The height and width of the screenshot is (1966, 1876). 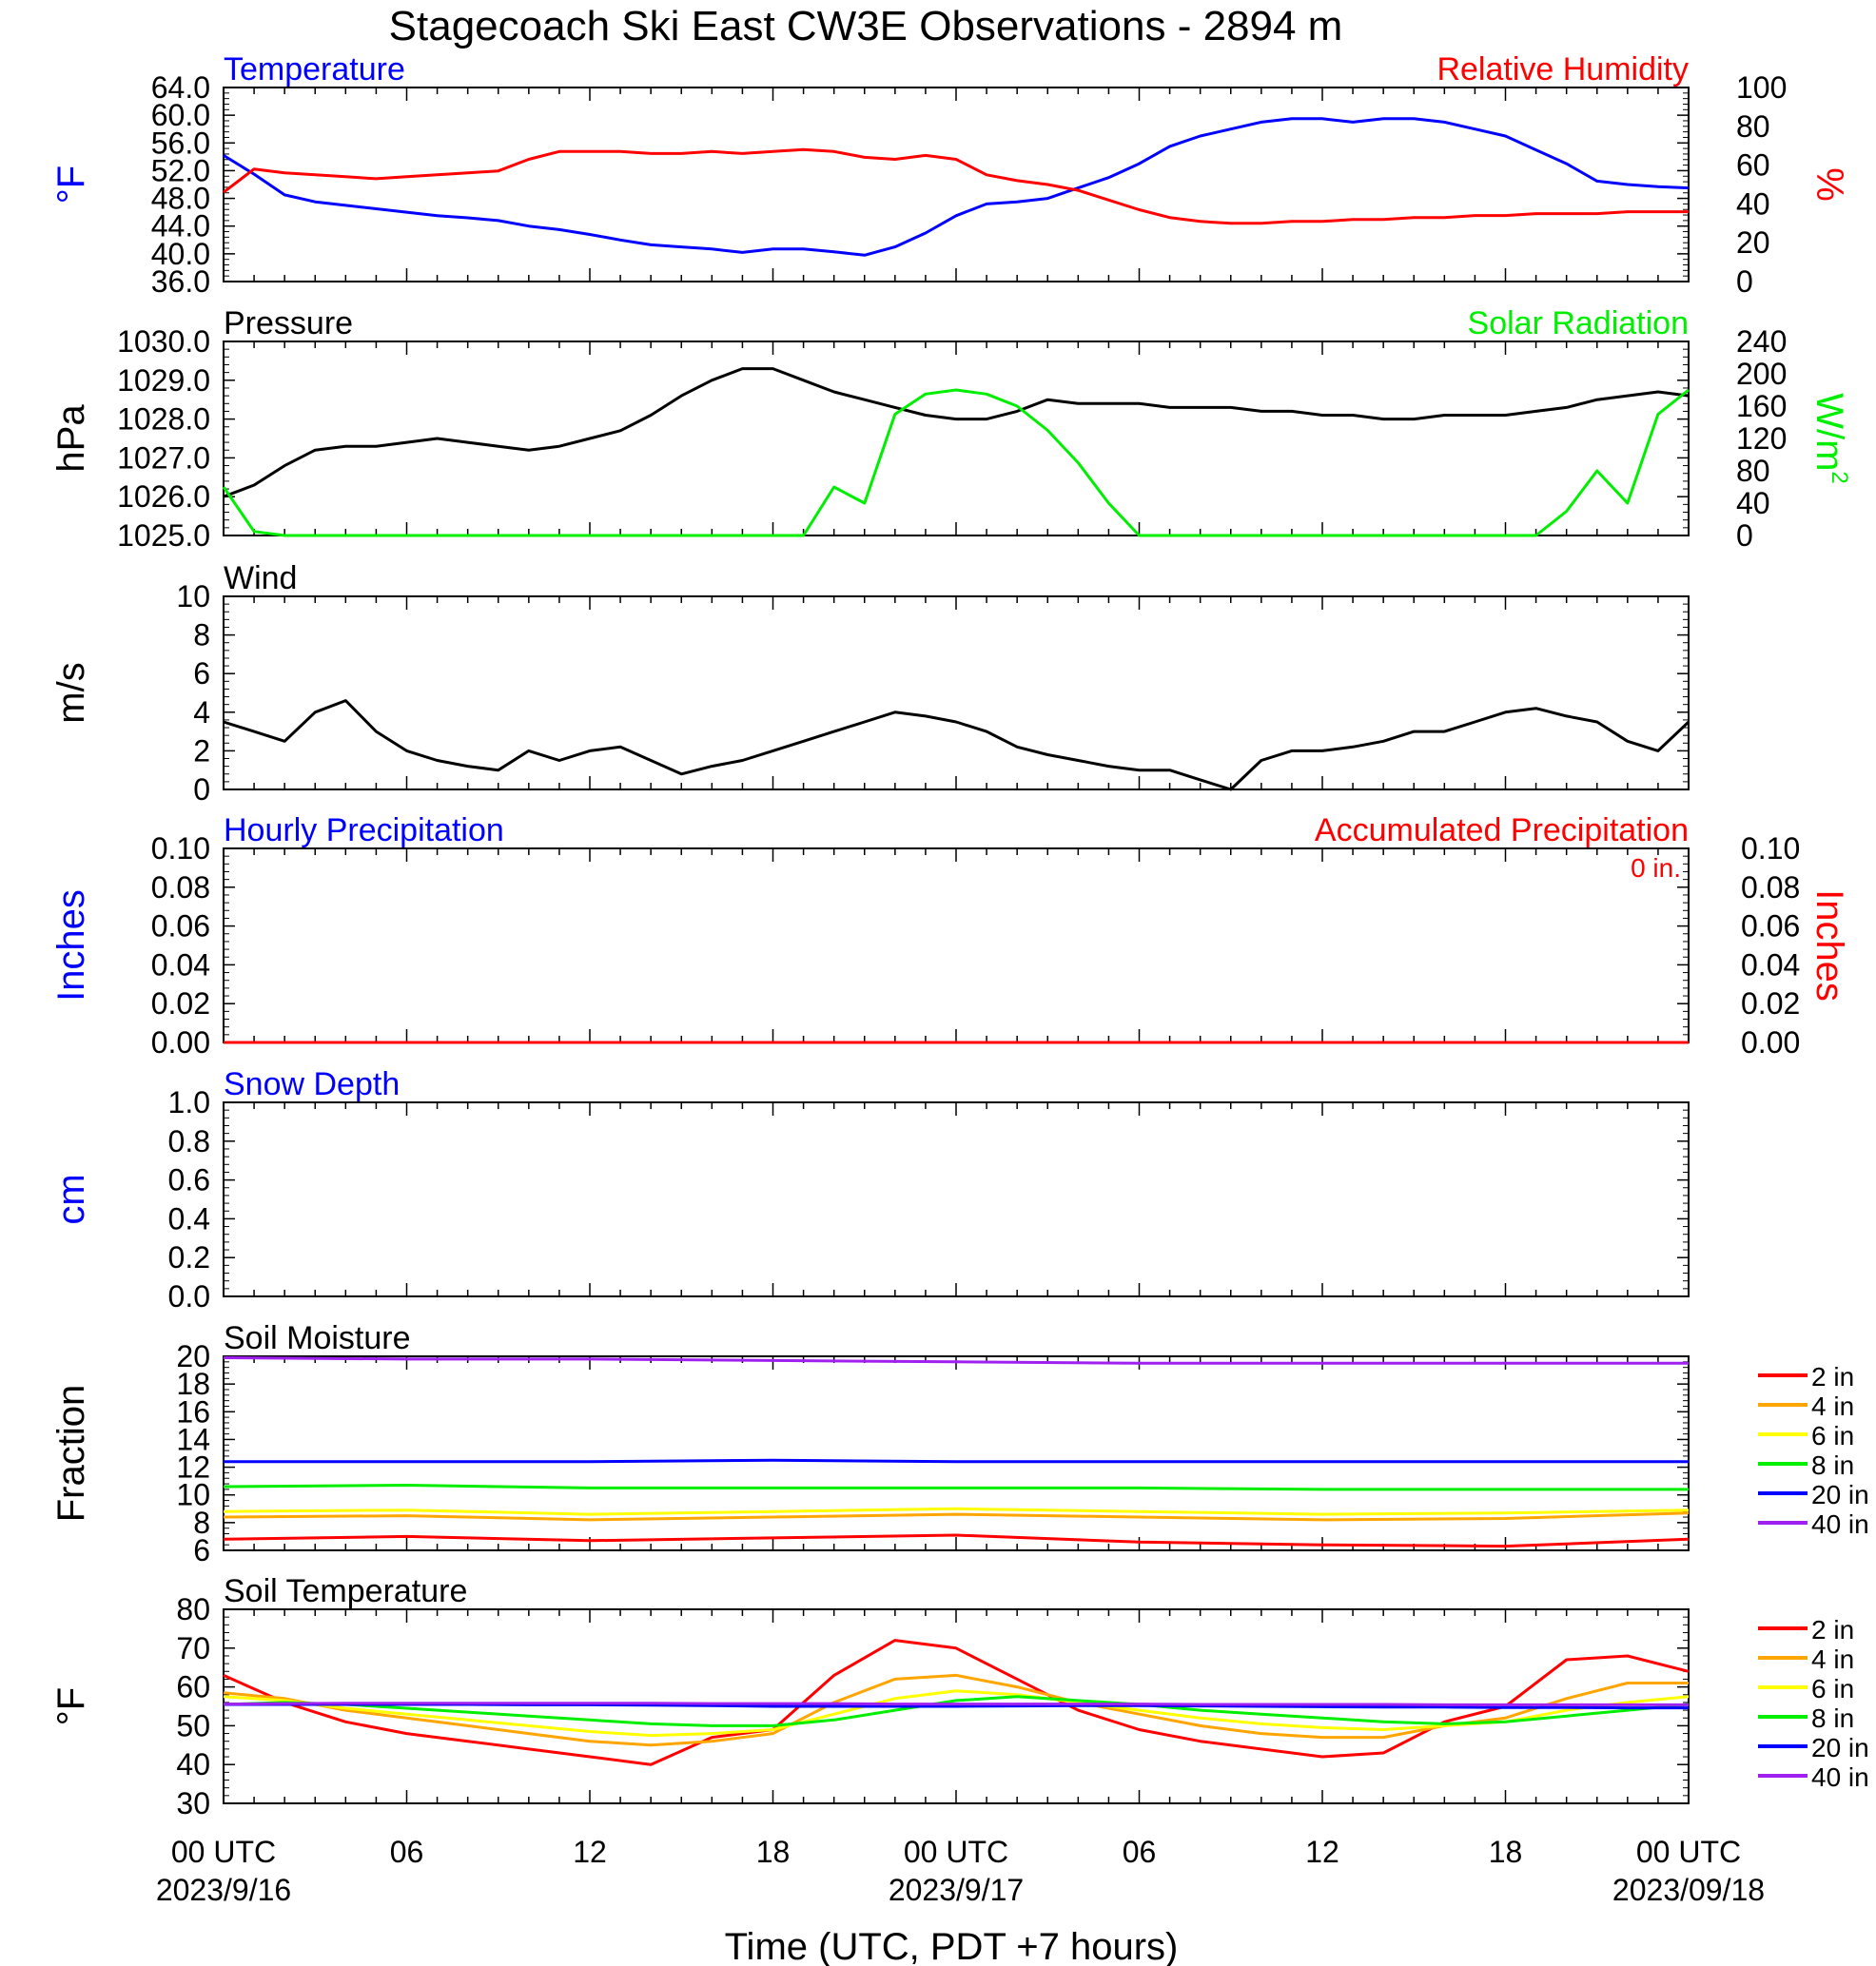 I want to click on y-tick-label: 4, so click(x=201, y=712).